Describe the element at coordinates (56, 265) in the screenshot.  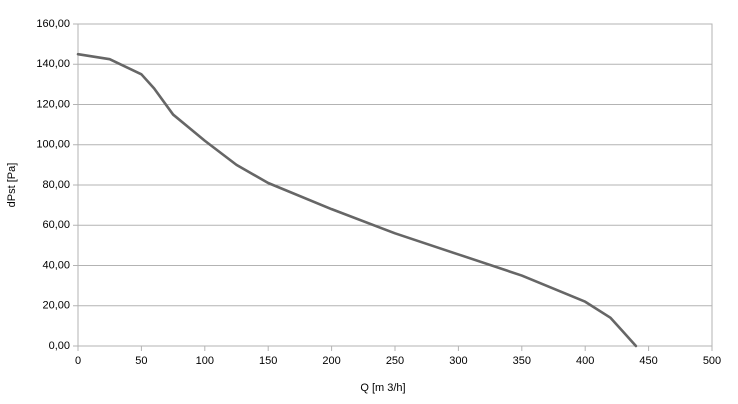
I see `y-tick-label: 40,00` at that location.